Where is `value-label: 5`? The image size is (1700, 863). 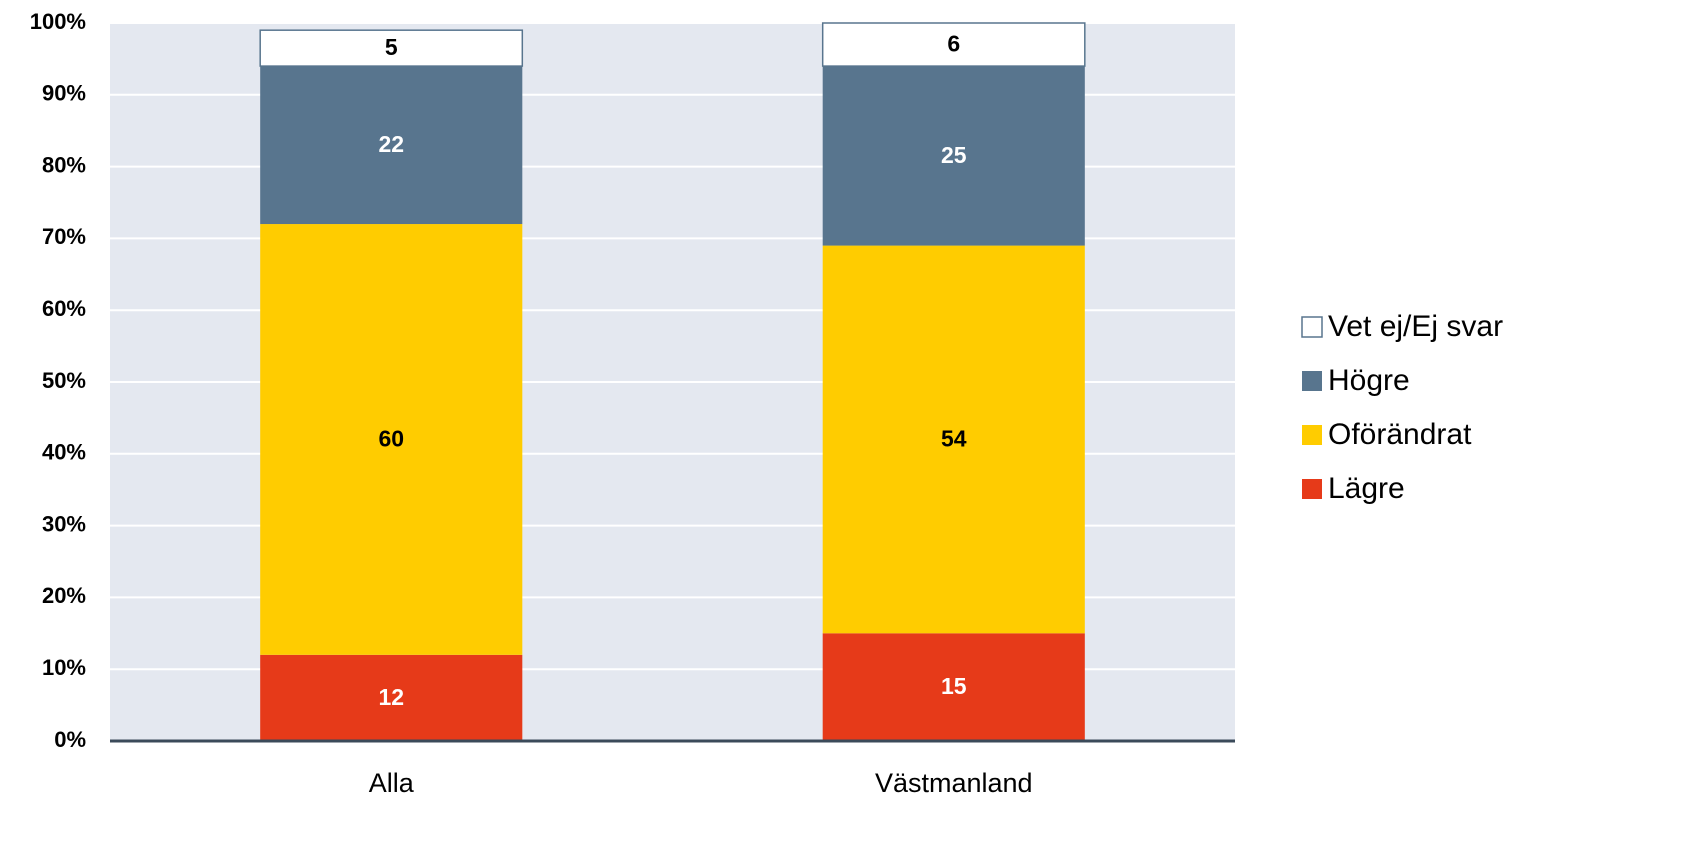
value-label: 5 is located at coordinates (391, 47).